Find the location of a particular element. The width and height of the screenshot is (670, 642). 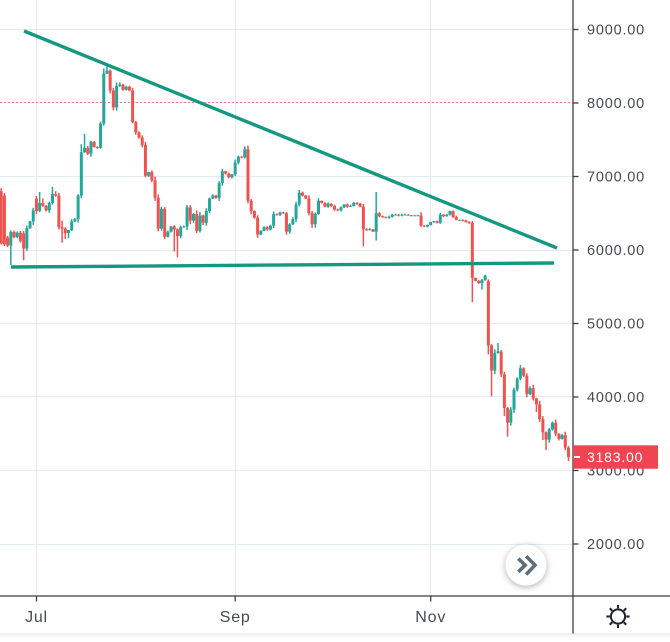

svg-text: 7000.00 is located at coordinates (616, 178).